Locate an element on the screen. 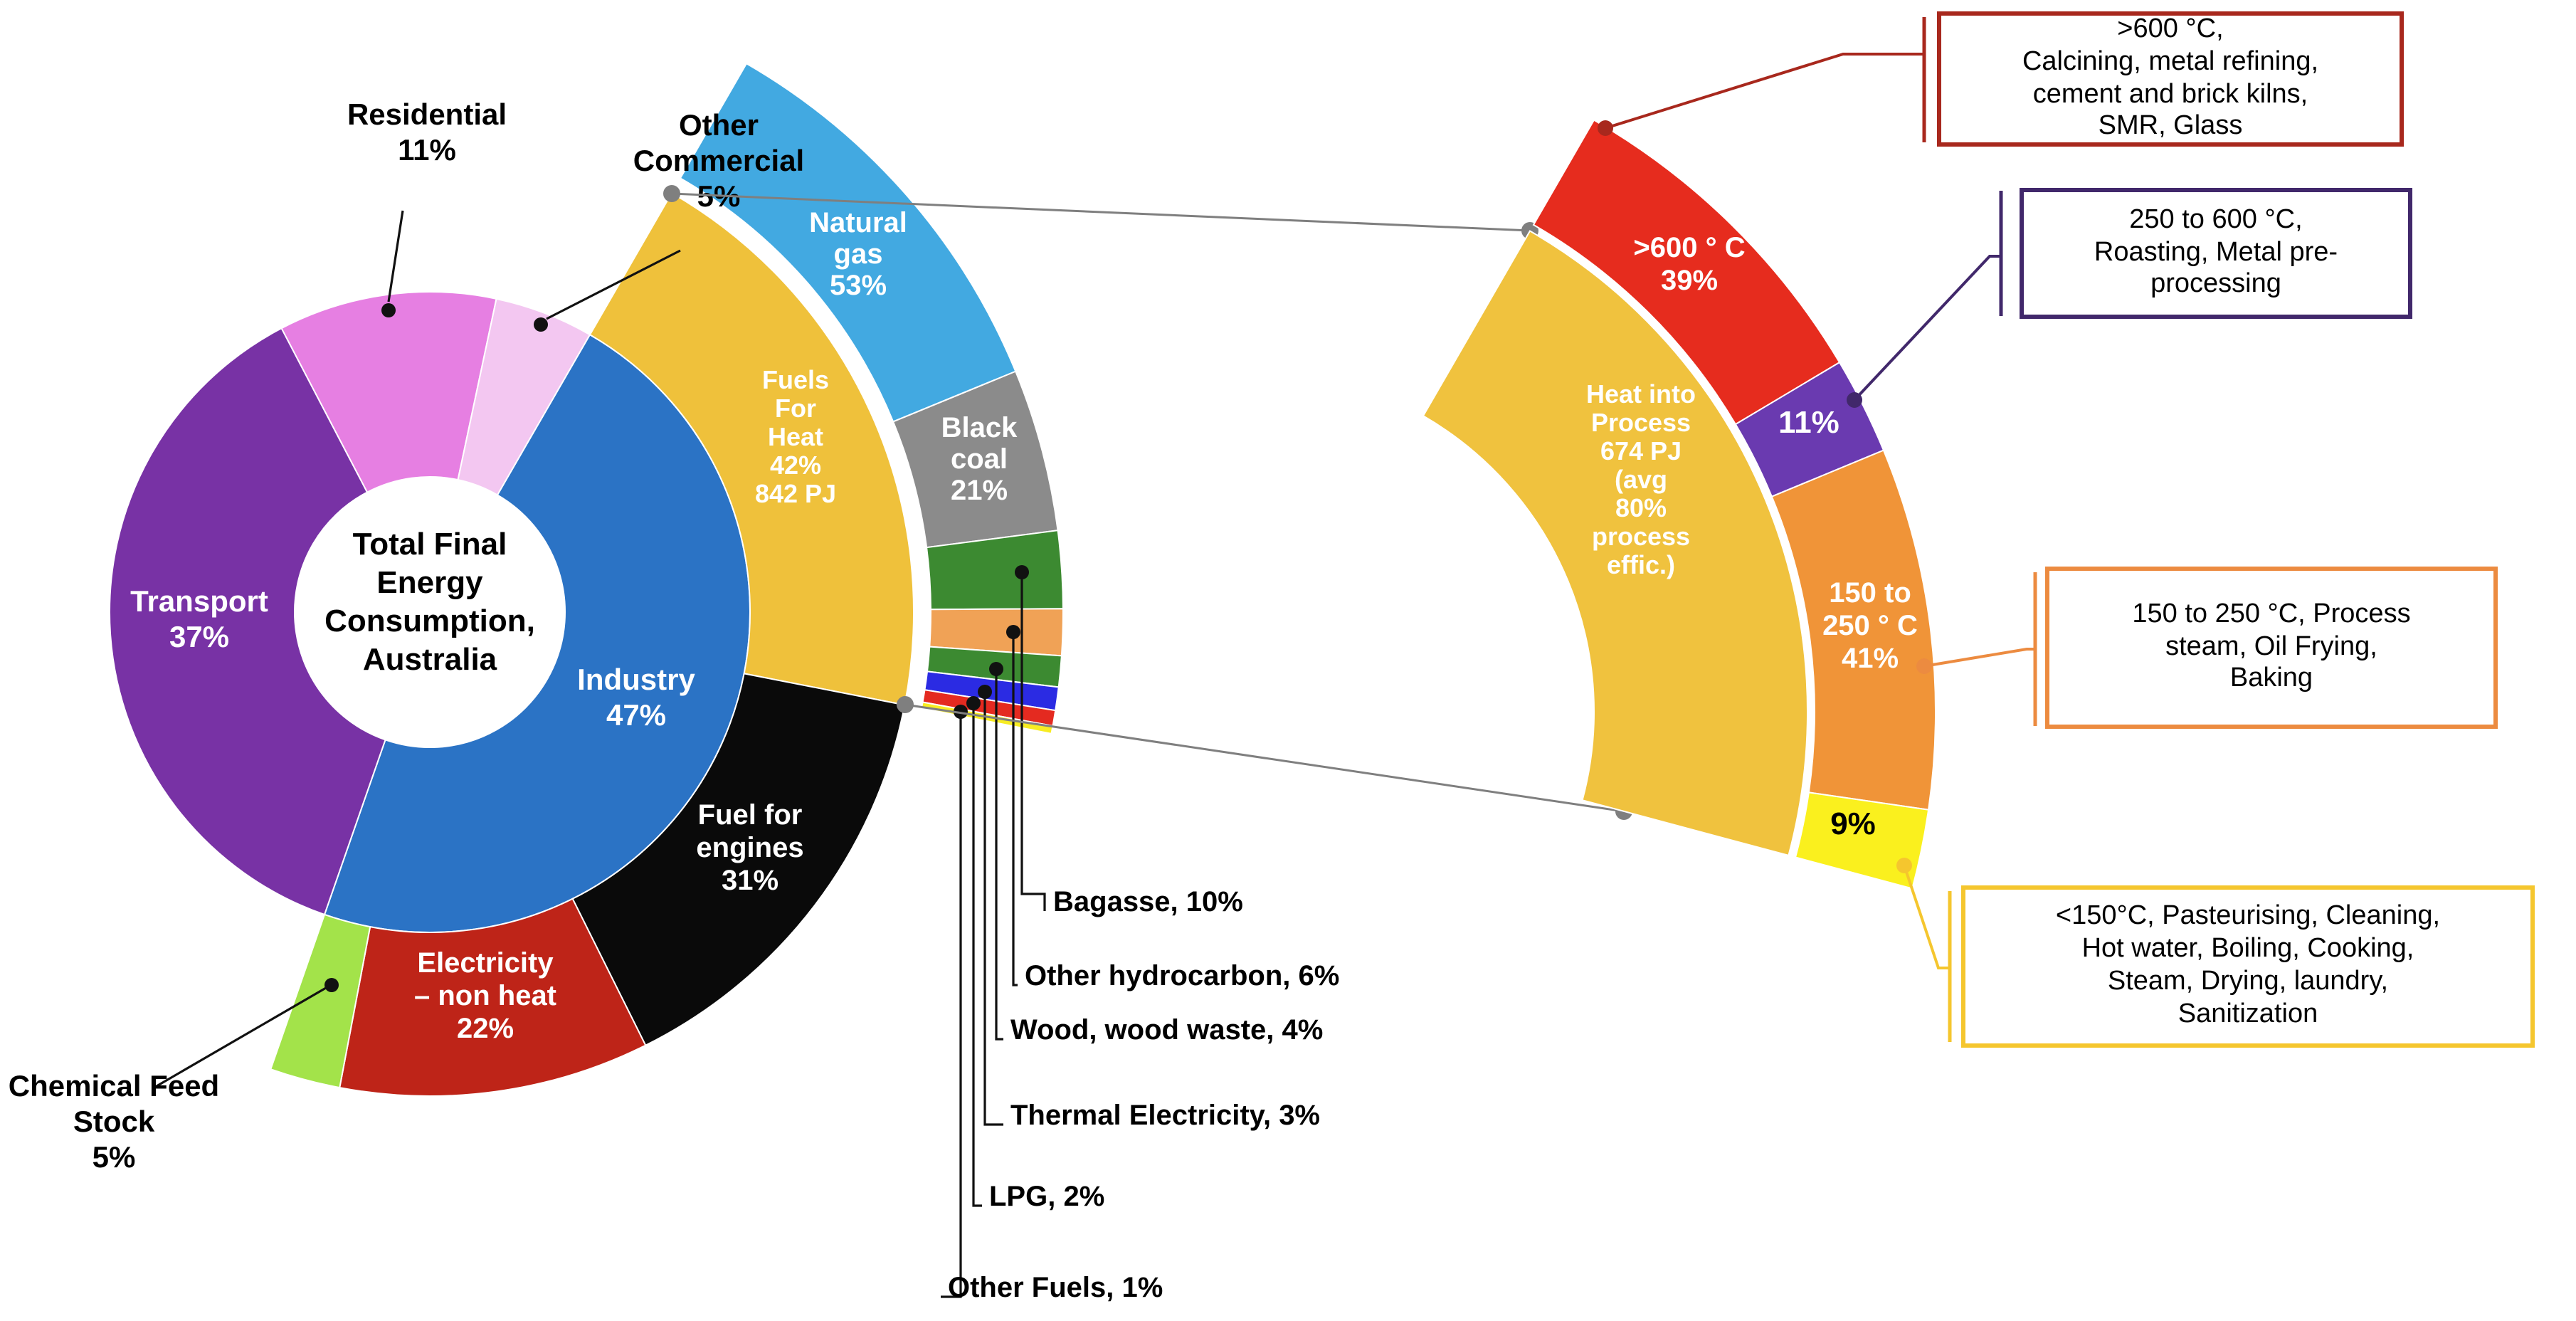 The width and height of the screenshot is (2576, 1321). callout-dot-under-150c is located at coordinates (1904, 865).